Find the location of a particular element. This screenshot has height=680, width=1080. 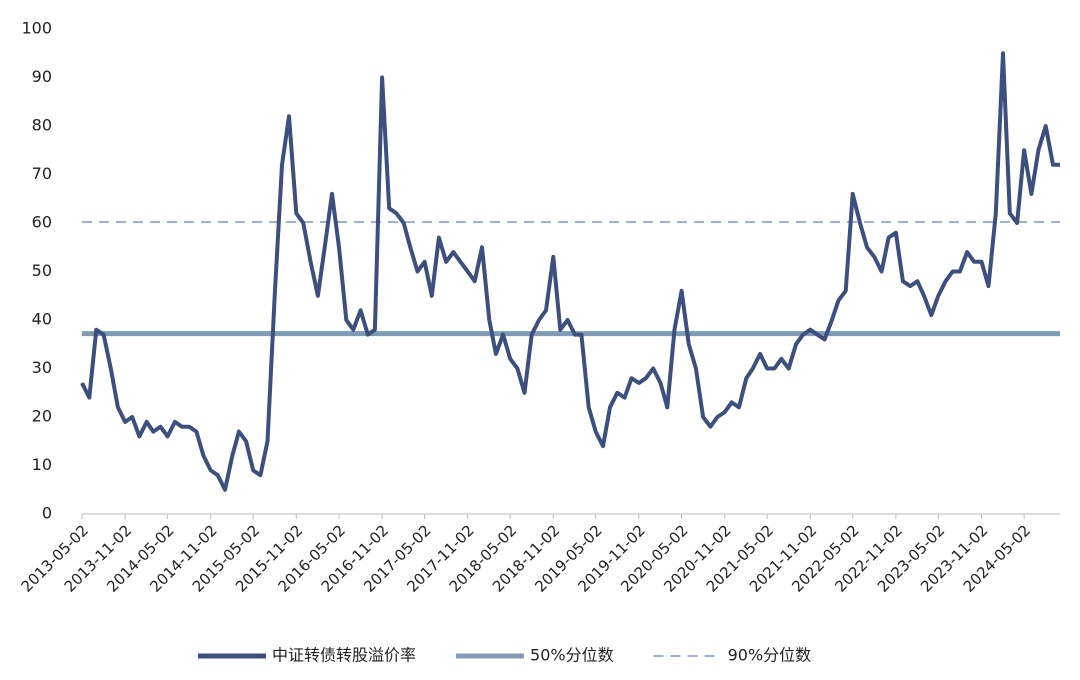

y-tick-label: 70 is located at coordinates (42, 173).